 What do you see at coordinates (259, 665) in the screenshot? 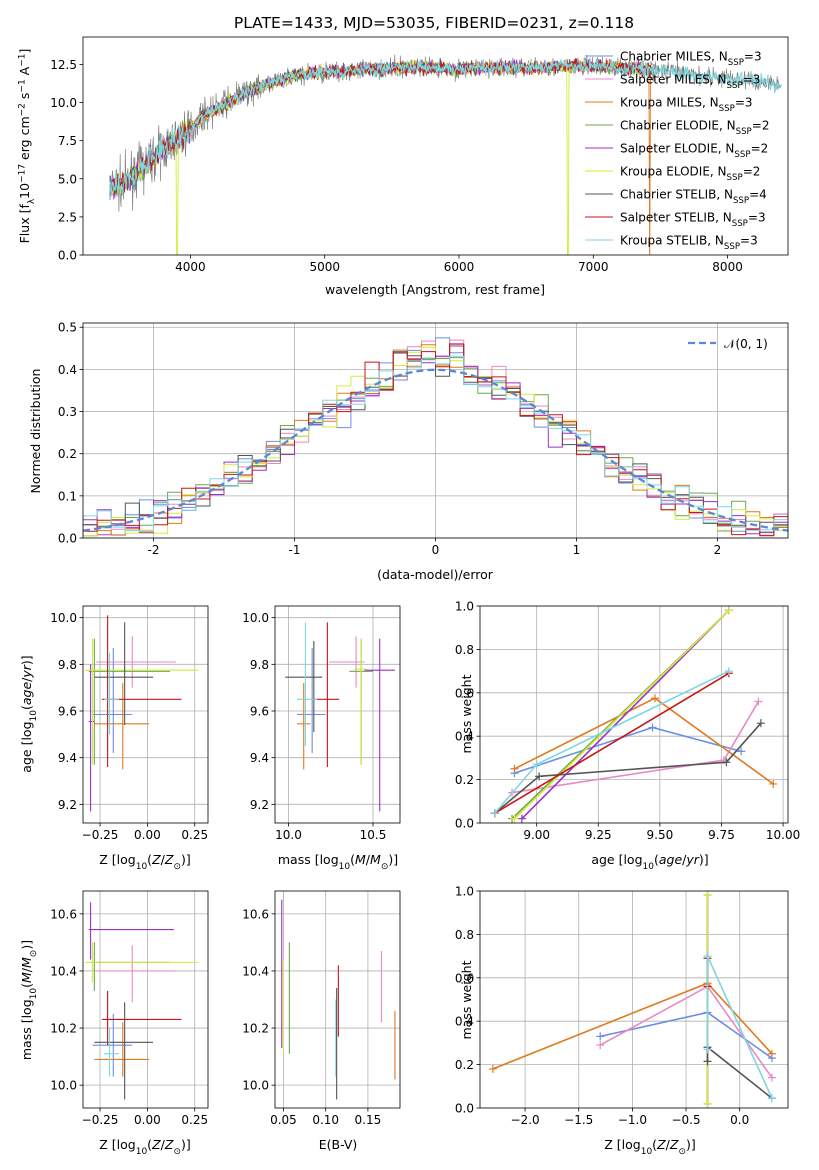
I see `y-tick-label: 9.8` at bounding box center [259, 665].